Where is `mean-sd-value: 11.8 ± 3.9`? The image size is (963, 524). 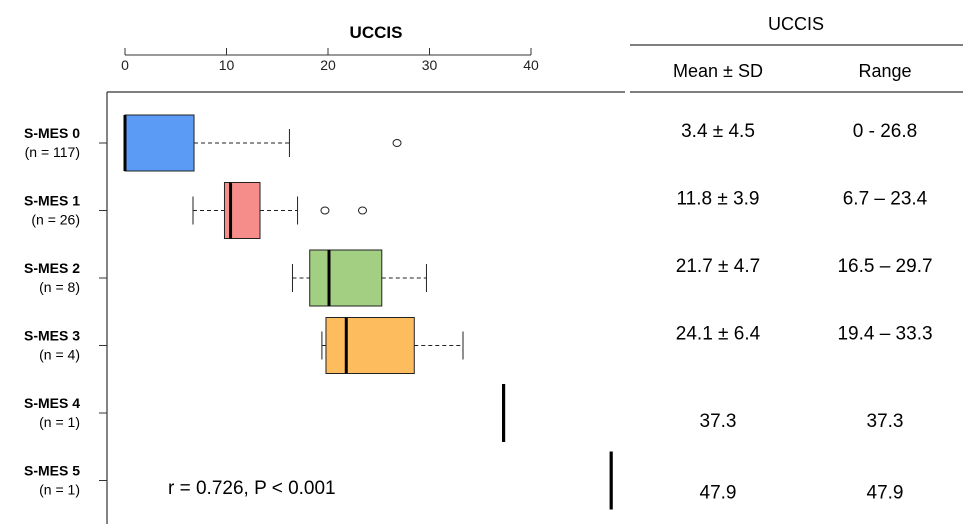 mean-sd-value: 11.8 ± 3.9 is located at coordinates (718, 199).